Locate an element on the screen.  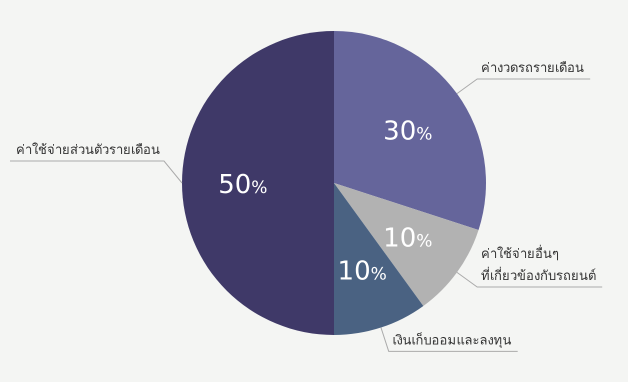
slice-label: ค่างวดรถรายเดือน is located at coordinates (532, 68).